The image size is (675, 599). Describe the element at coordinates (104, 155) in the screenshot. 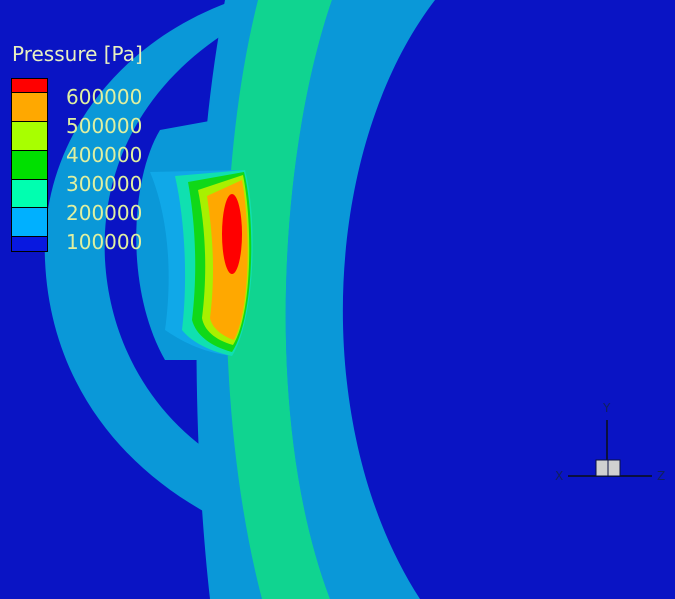

I see `legend-label: 400000` at that location.